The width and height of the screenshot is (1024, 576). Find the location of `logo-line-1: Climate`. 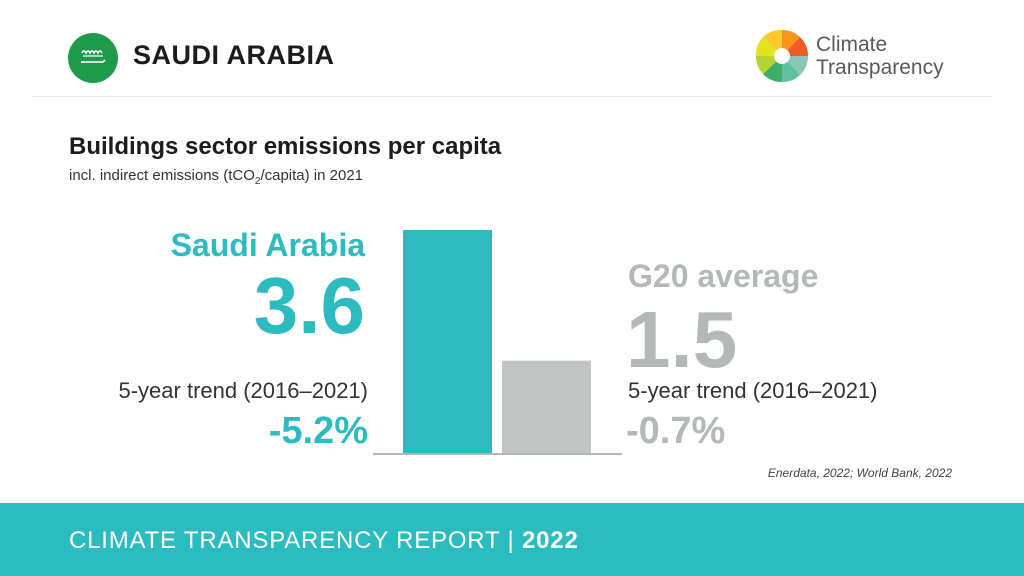

logo-line-1: Climate is located at coordinates (852, 44).